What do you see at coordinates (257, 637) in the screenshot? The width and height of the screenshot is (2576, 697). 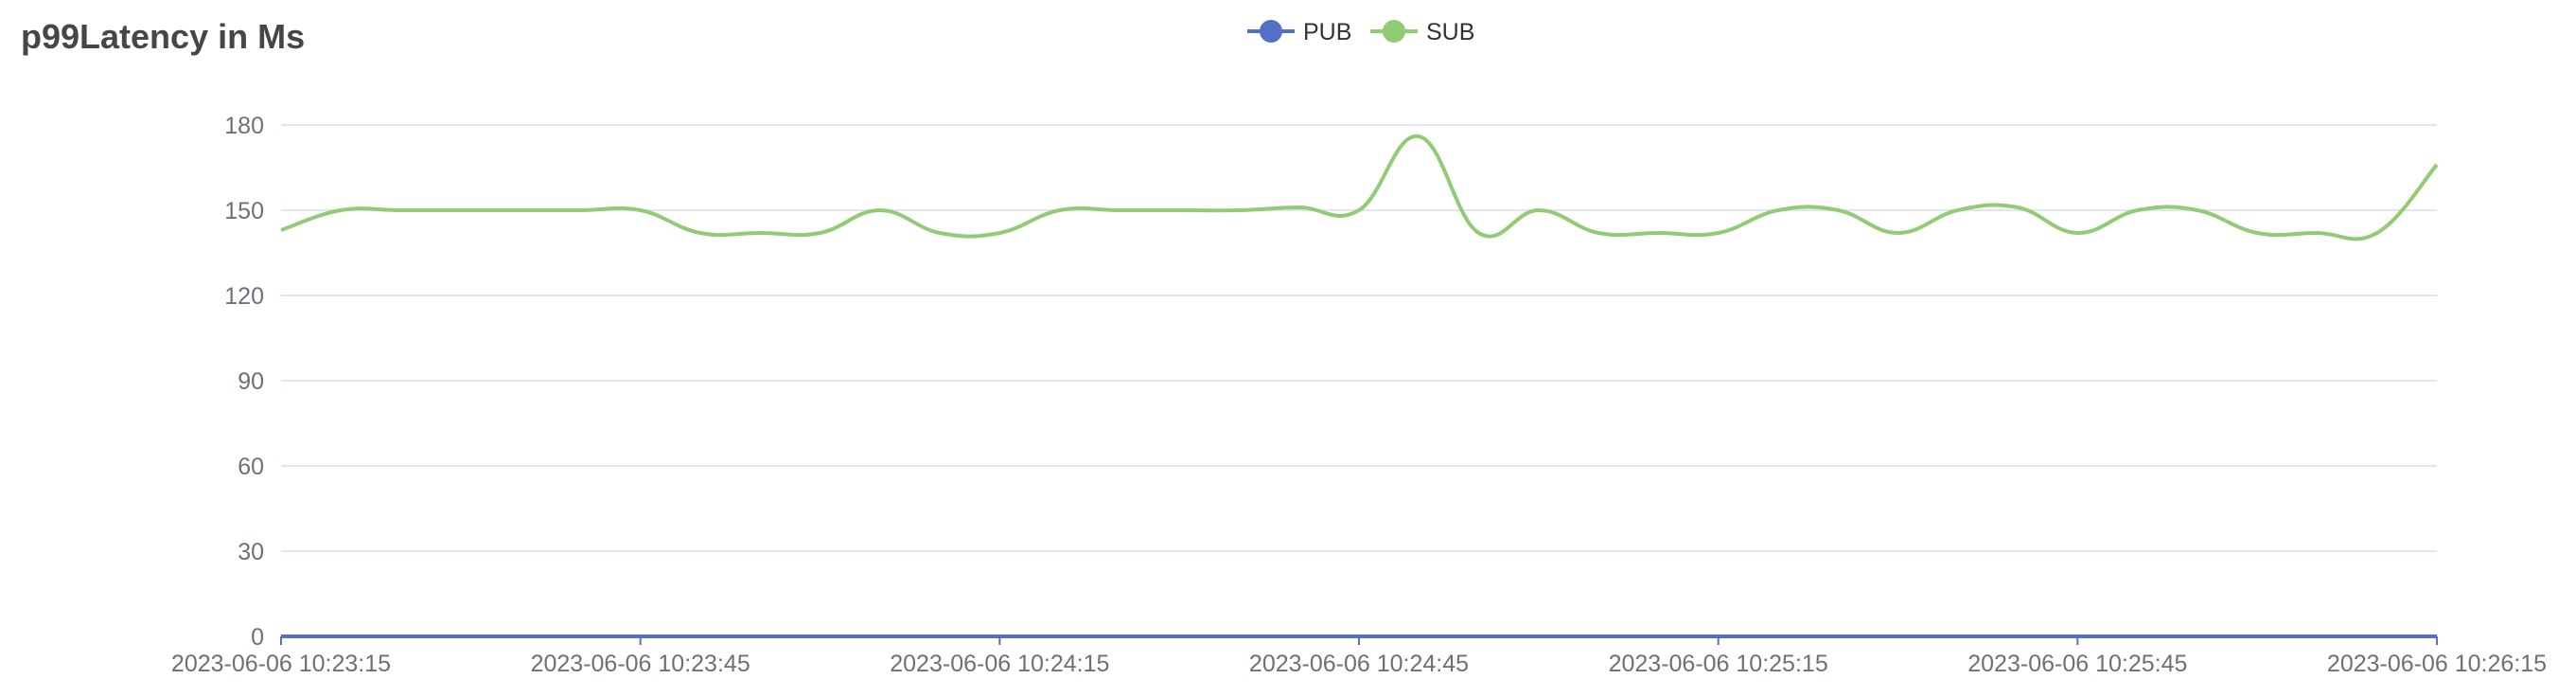 I see `y-tick-label: 0` at bounding box center [257, 637].